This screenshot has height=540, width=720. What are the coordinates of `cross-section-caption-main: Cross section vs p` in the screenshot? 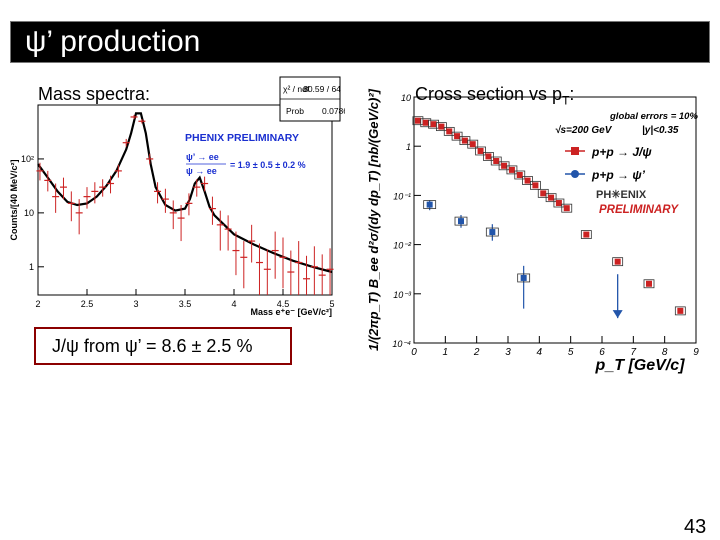 It's located at (489, 94).